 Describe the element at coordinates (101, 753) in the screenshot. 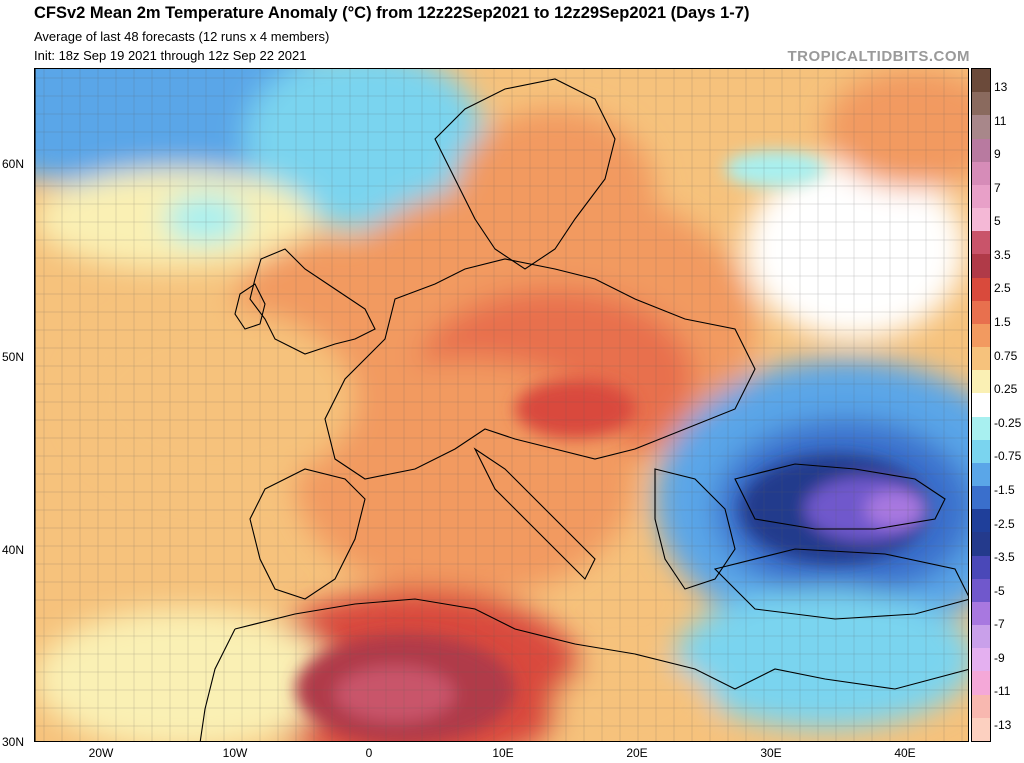

I see `lon-label-20w: 20W` at that location.